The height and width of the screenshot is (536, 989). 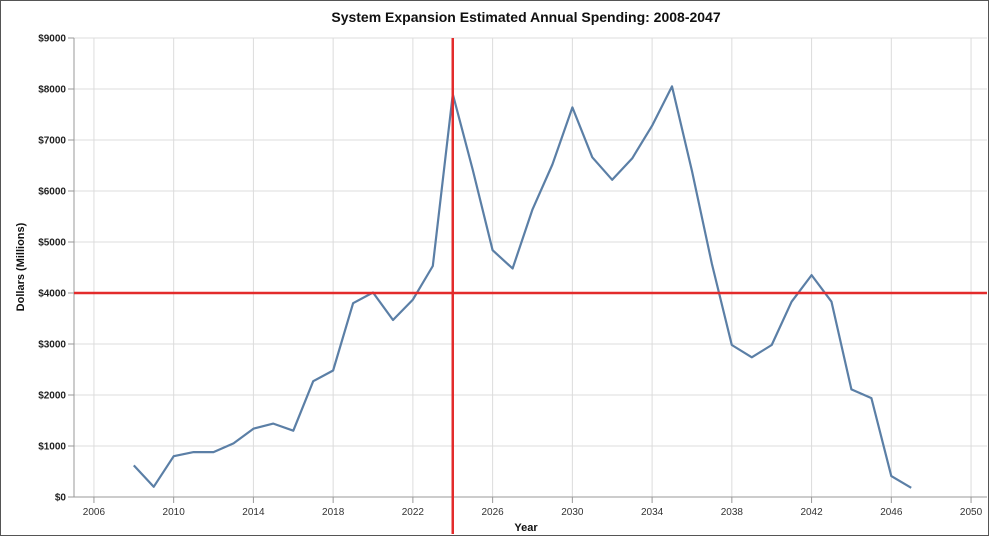 What do you see at coordinates (572, 512) in the screenshot?
I see `x-tick-label: 2030` at bounding box center [572, 512].